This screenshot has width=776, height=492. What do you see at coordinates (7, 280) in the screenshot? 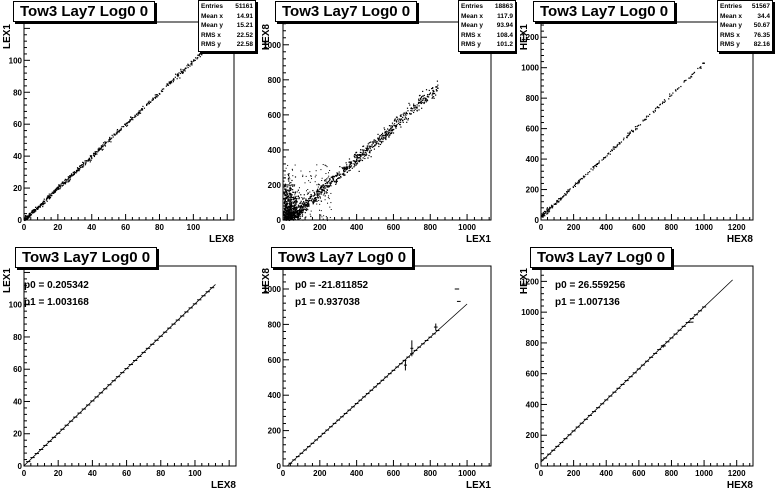
I see `y-axis-title: LEX1` at bounding box center [7, 280].